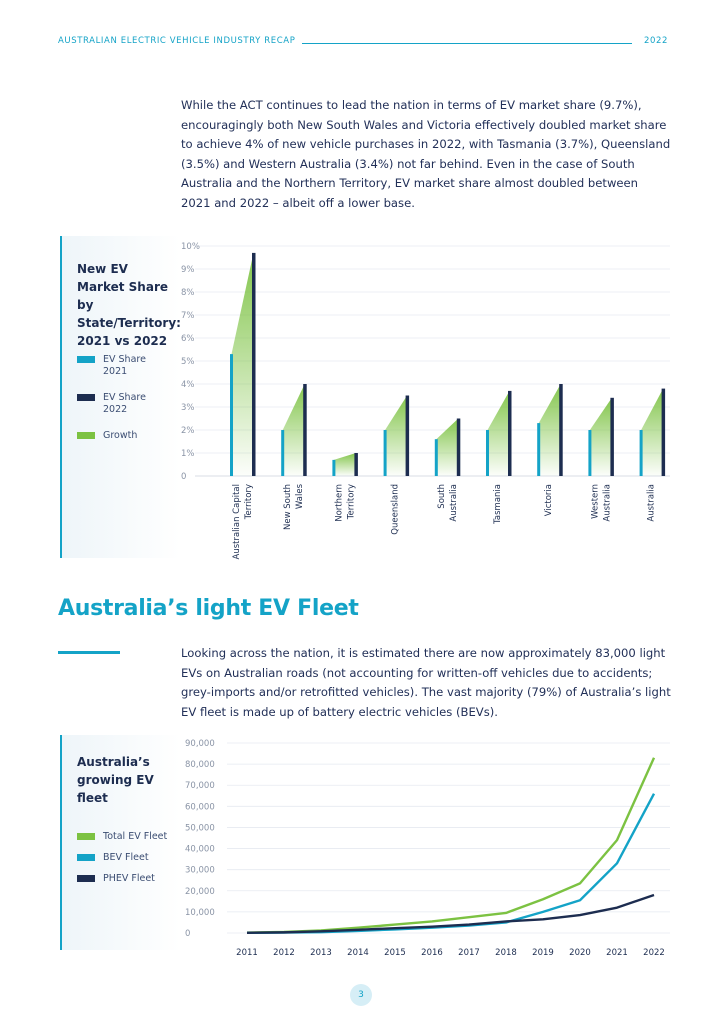  I want to click on legend-label-total: Total EV Fleet, so click(135, 836).